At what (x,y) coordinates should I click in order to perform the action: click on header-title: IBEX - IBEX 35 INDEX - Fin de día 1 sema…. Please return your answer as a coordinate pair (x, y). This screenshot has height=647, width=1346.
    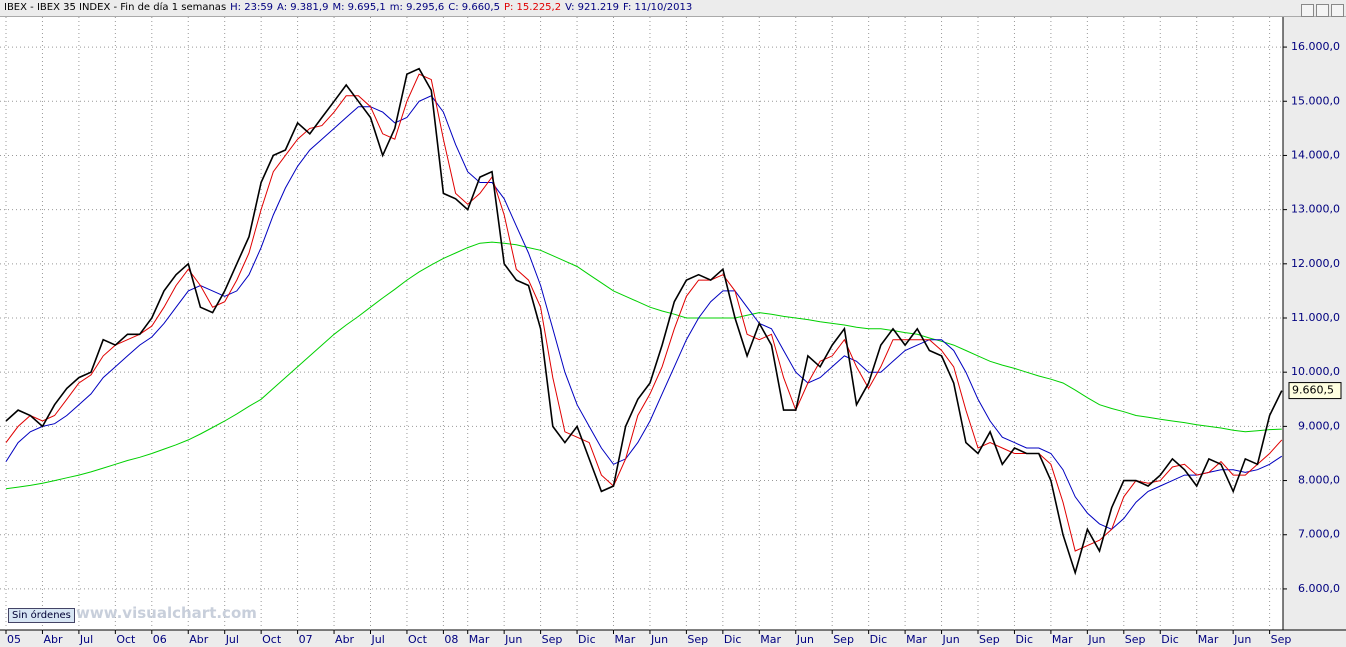
    Looking at the image, I should click on (115, 7).